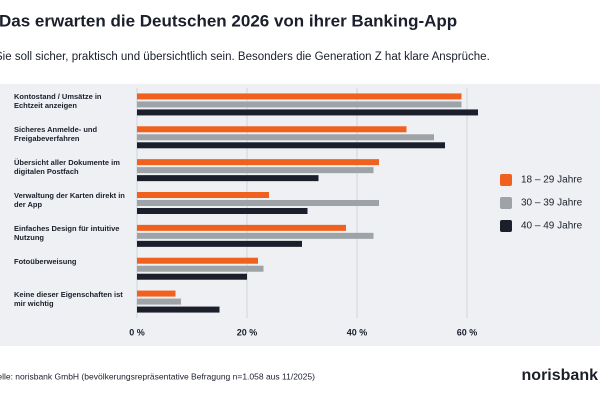  What do you see at coordinates (357, 332) in the screenshot?
I see `x-tick-label: 40 %` at bounding box center [357, 332].